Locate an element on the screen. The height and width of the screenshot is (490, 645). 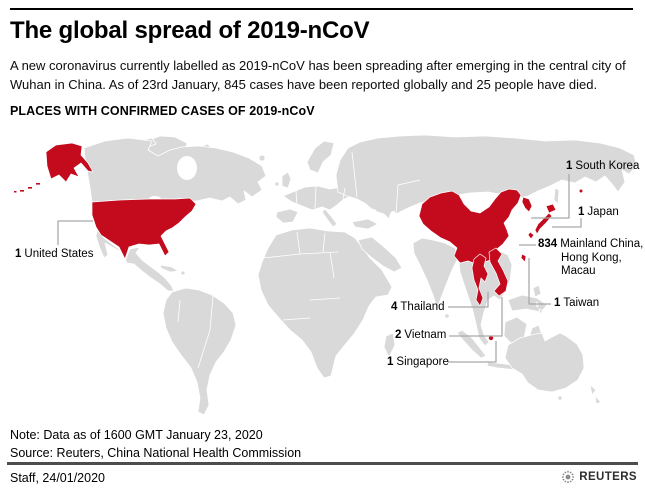
landmass-new-zealand is located at coordinates (595, 394).